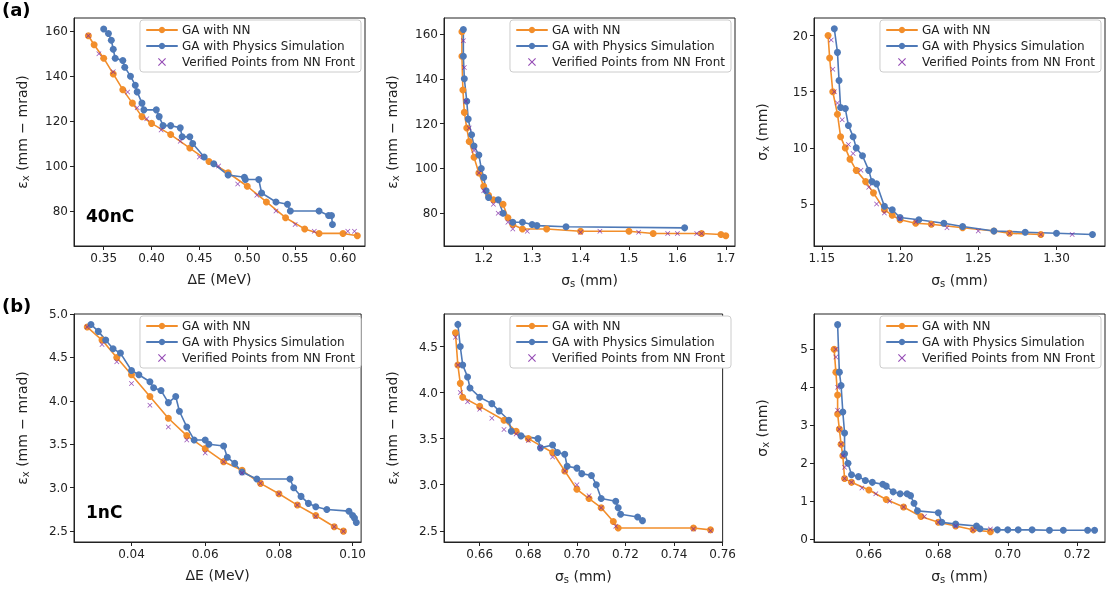 The width and height of the screenshot is (1109, 592). What do you see at coordinates (581, 258) in the screenshot?
I see `x-tick-label: 1.4` at bounding box center [581, 258].